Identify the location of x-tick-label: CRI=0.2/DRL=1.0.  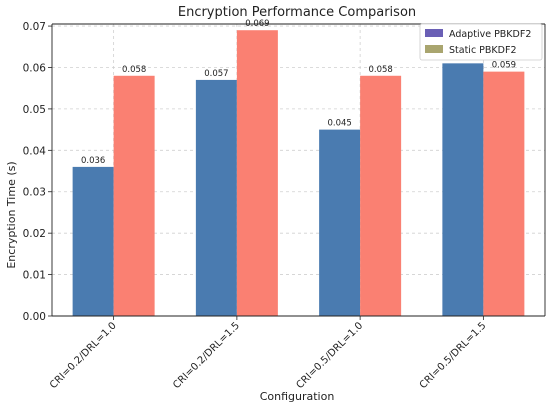
(83, 355).